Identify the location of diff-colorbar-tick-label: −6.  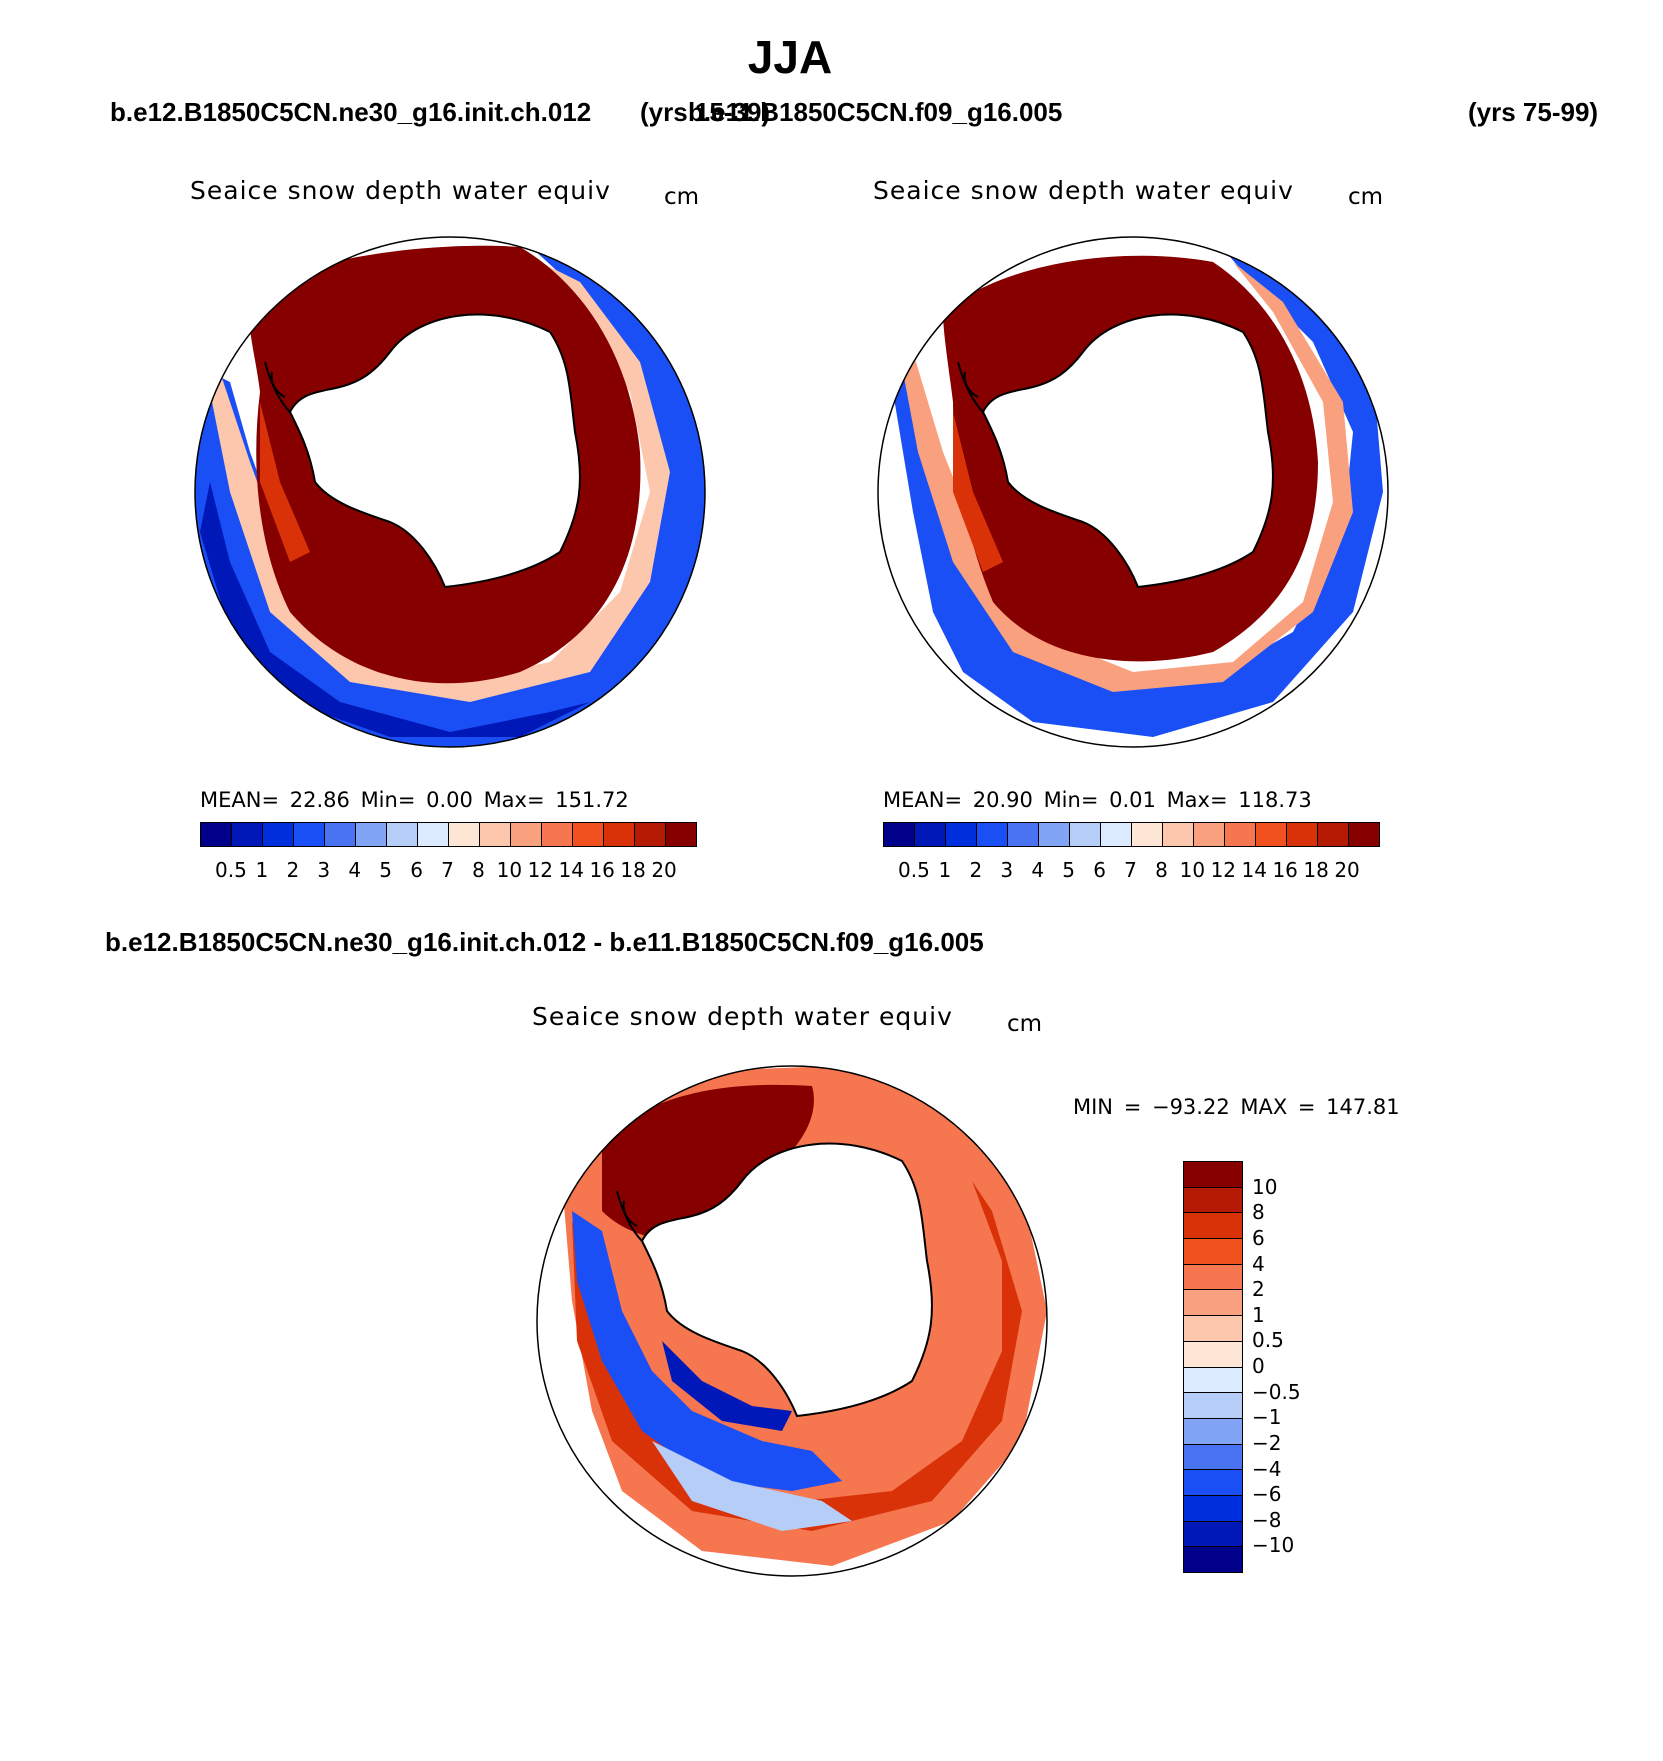
(1267, 1494).